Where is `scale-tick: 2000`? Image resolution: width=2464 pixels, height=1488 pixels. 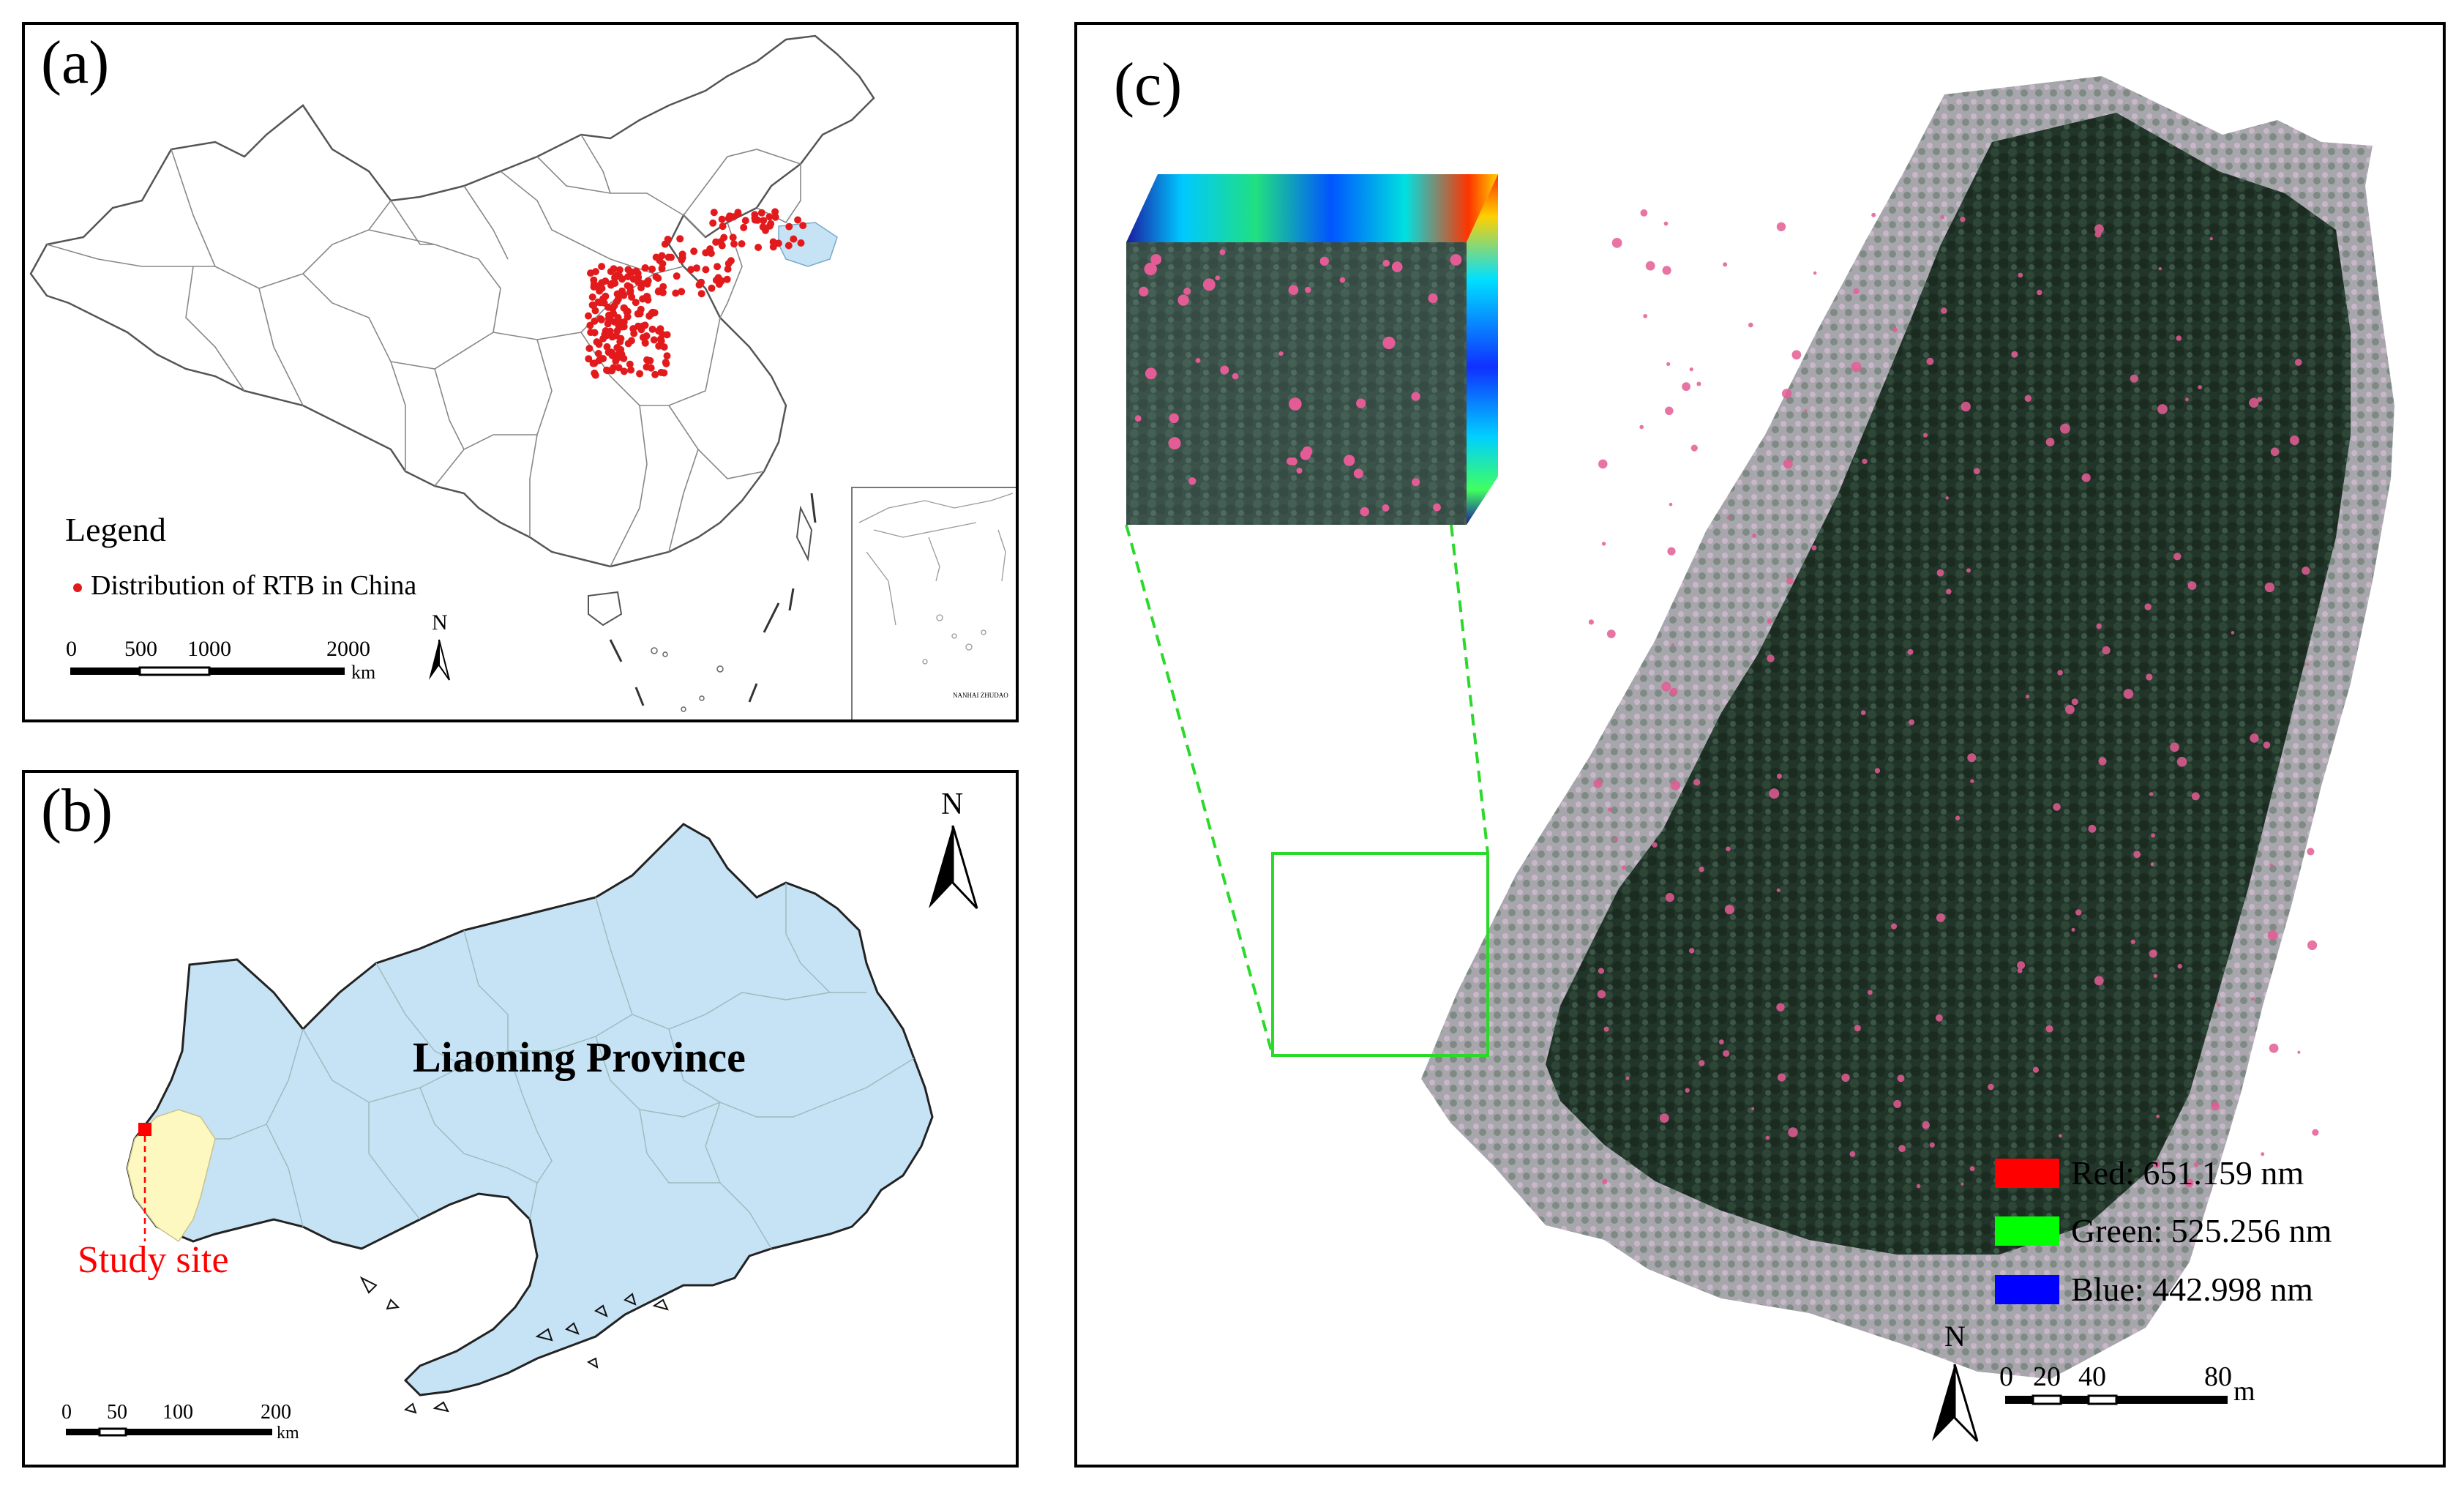
scale-tick: 2000 is located at coordinates (348, 649).